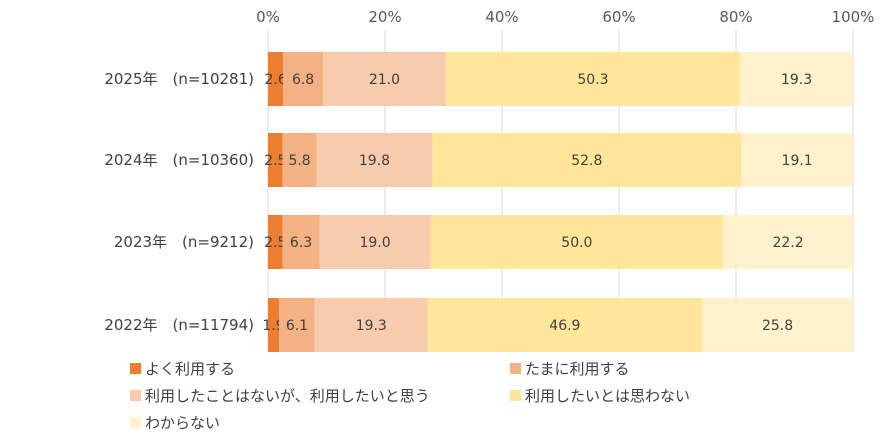  Describe the element at coordinates (179, 325) in the screenshot. I see `category-label: 2022年 (n=11794)` at that location.